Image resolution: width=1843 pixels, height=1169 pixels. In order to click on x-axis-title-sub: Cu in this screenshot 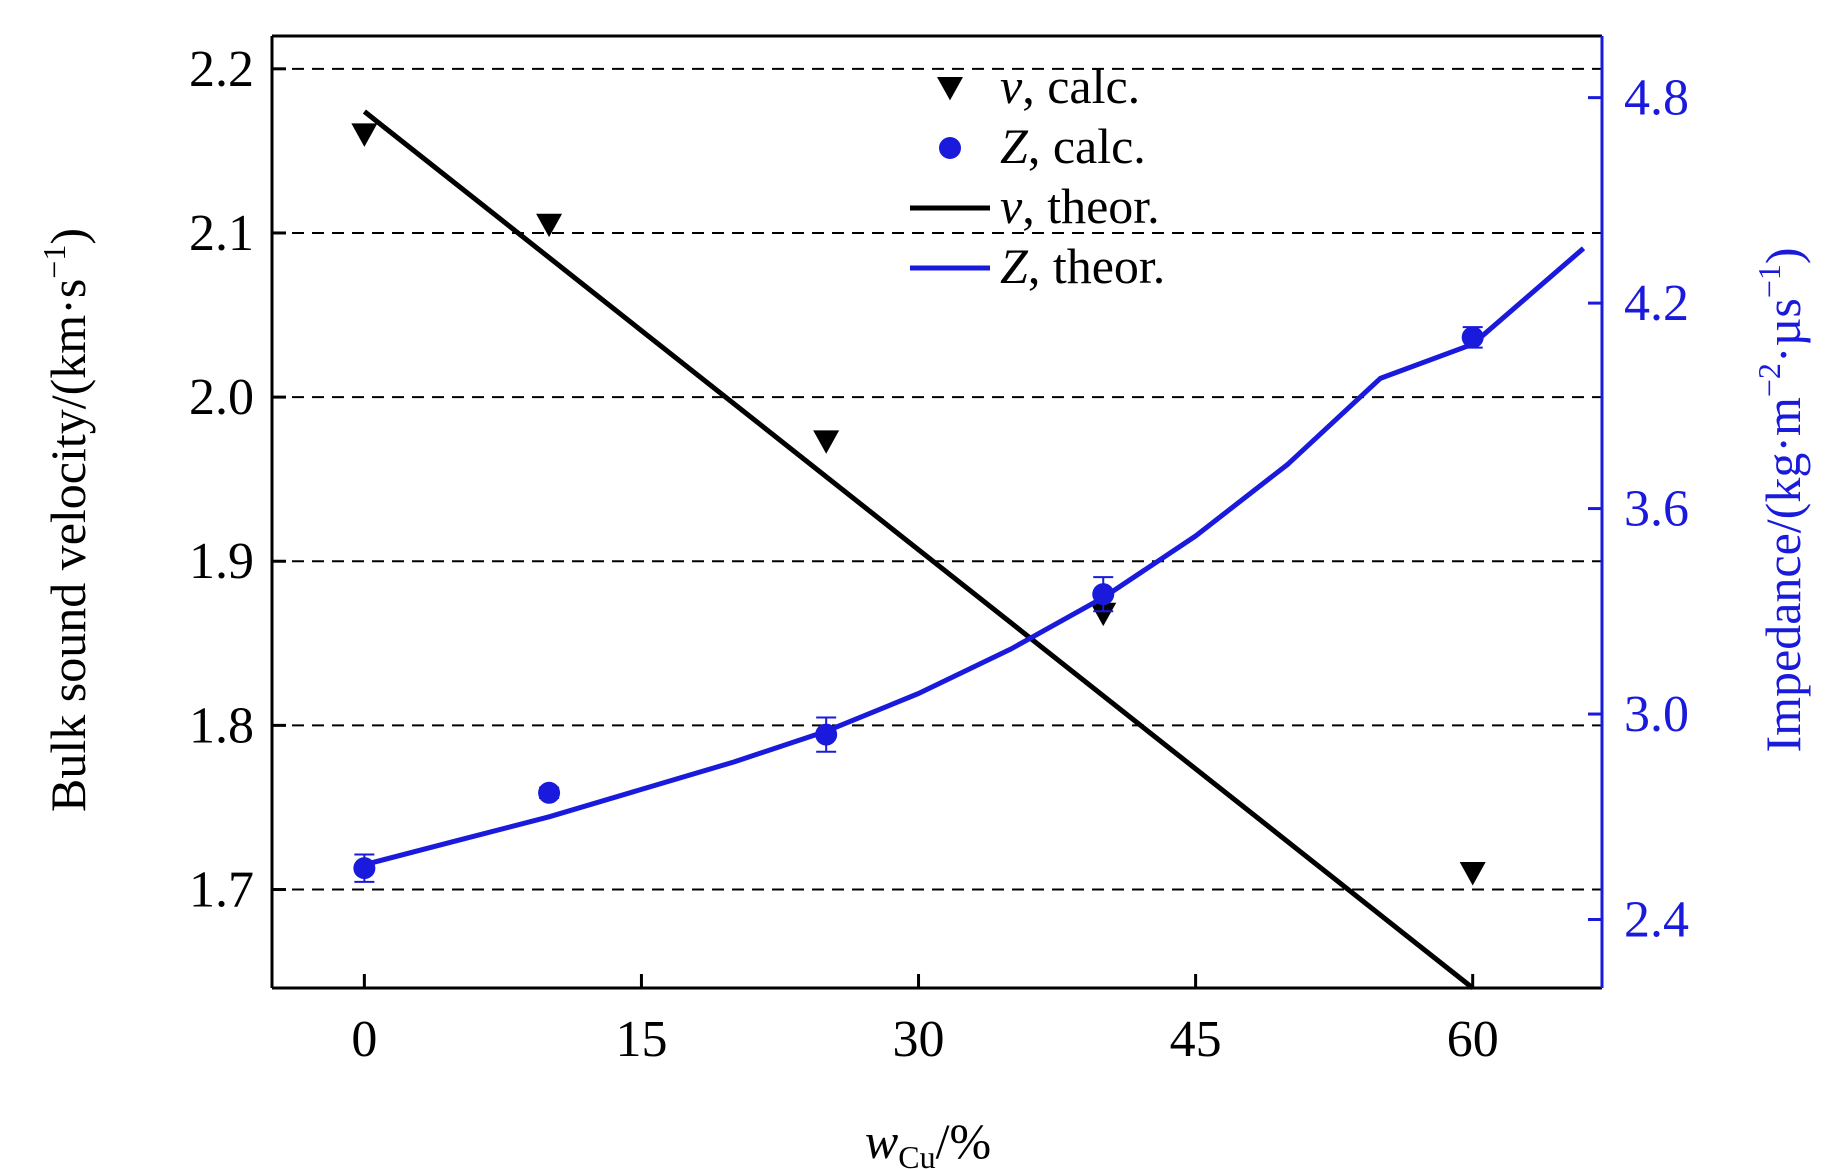, I will do `click(916, 1154)`.